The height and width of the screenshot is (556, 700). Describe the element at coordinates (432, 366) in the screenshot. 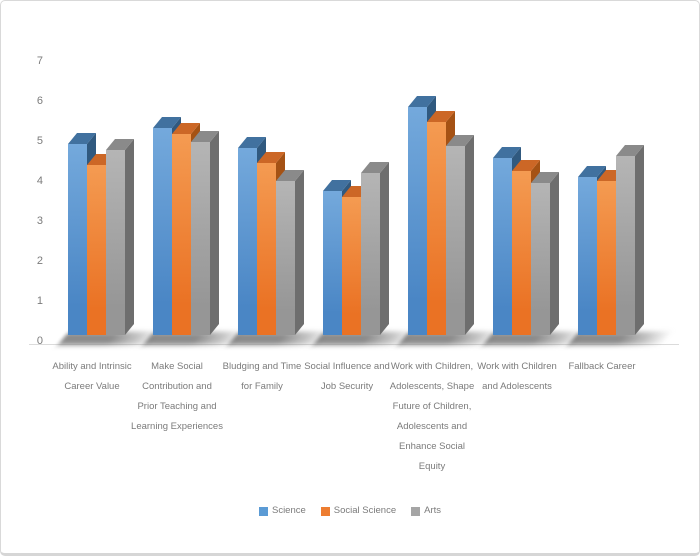

I see `category-label-line: Work with Children,` at that location.